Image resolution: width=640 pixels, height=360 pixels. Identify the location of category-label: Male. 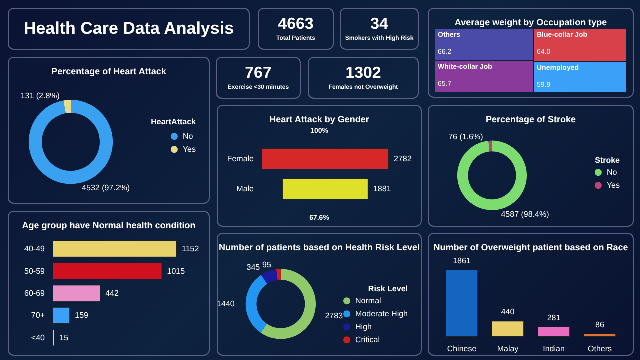
(245, 189).